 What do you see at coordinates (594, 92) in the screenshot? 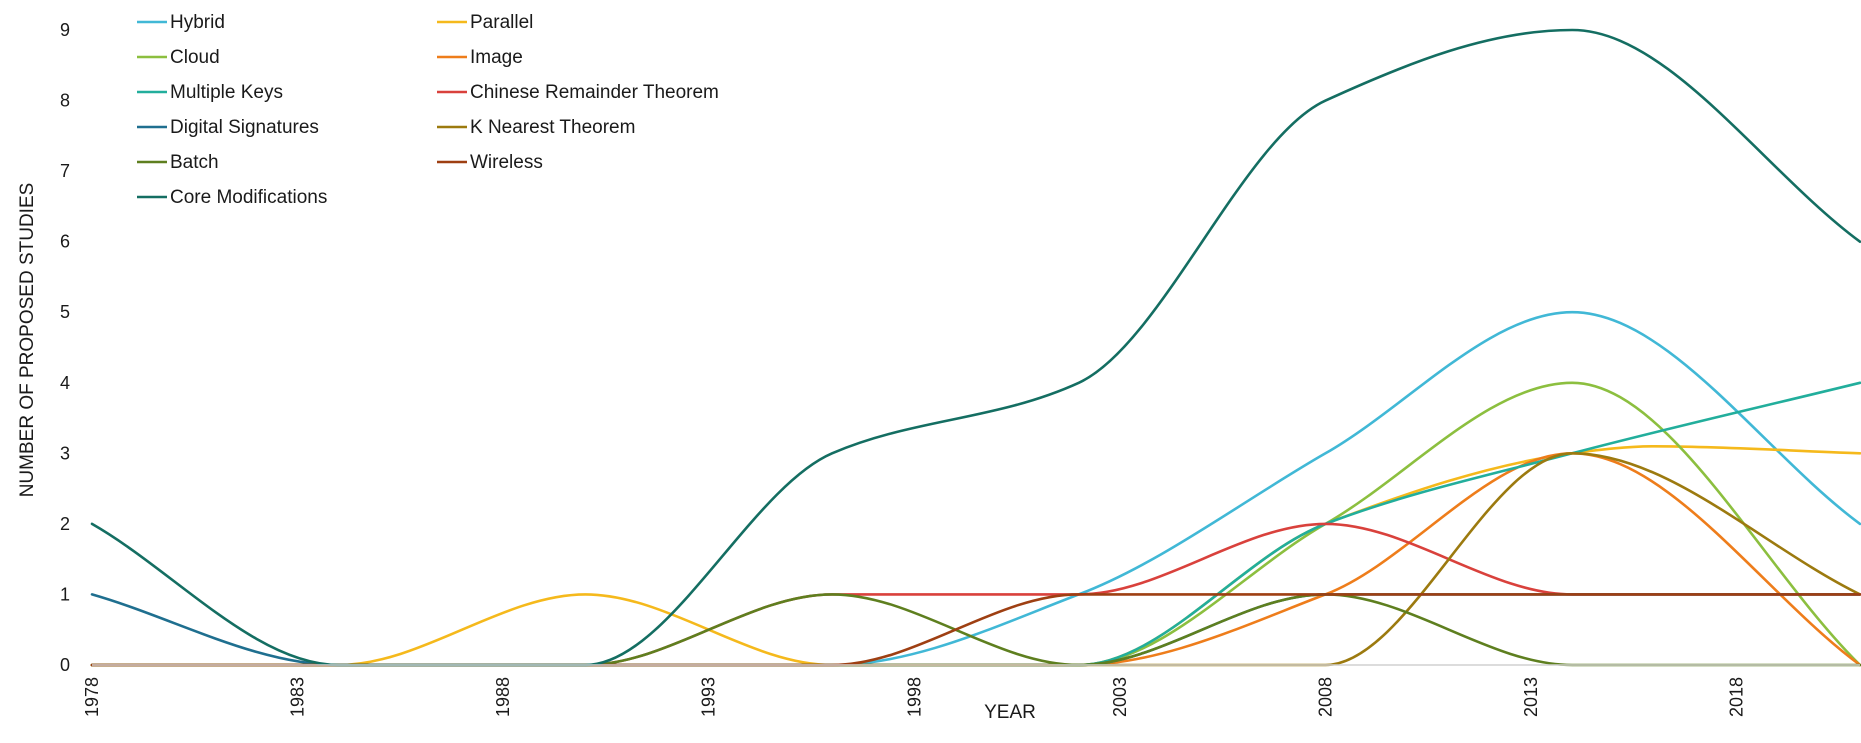
I see `legend-label-chinese-remainder-theorem: Chinese Remainder Theorem` at bounding box center [594, 92].